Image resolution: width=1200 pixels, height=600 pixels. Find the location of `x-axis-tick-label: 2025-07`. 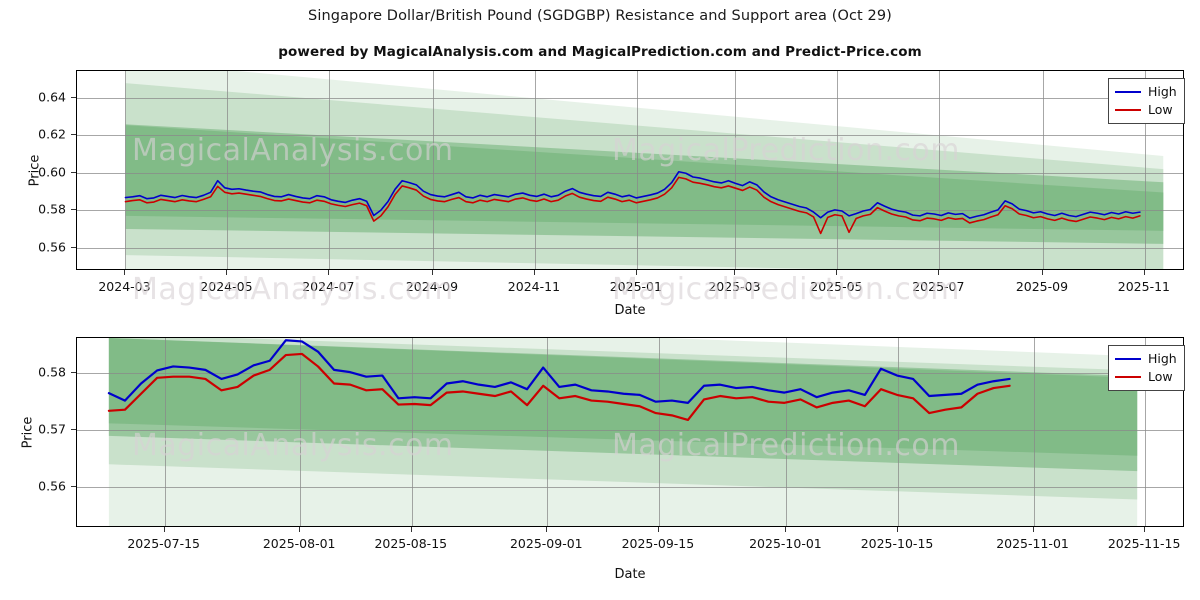

x-axis-tick-label: 2025-07 is located at coordinates (938, 286).